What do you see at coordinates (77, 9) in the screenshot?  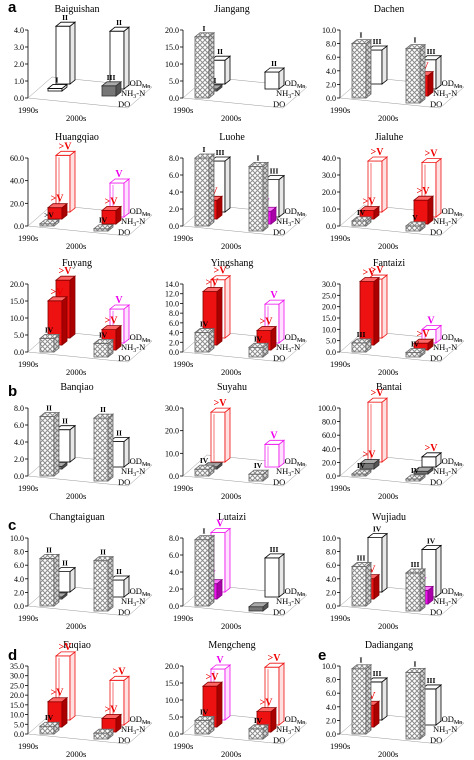 I see `chart-title: Baiguishan` at bounding box center [77, 9].